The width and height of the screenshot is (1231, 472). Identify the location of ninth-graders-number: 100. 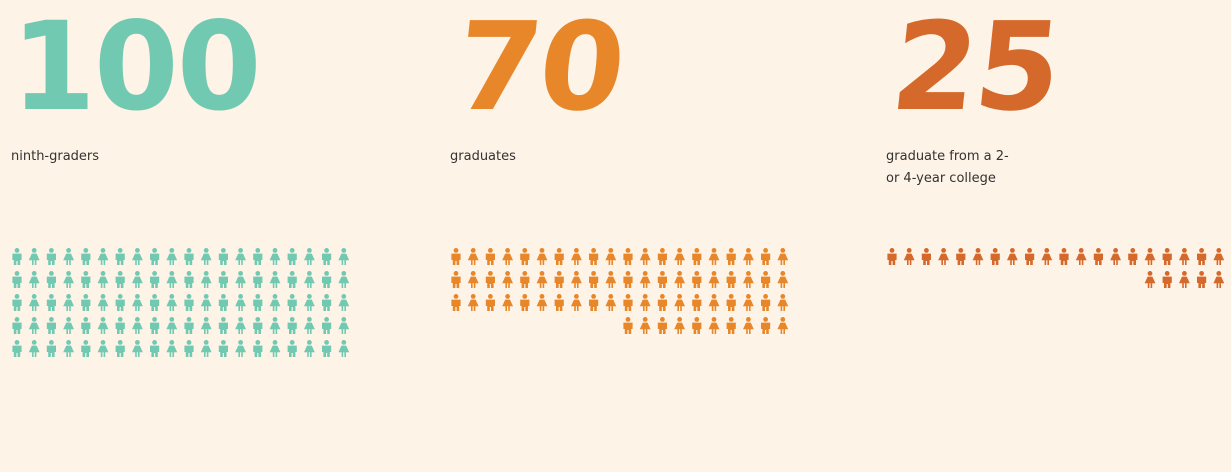
(136, 69).